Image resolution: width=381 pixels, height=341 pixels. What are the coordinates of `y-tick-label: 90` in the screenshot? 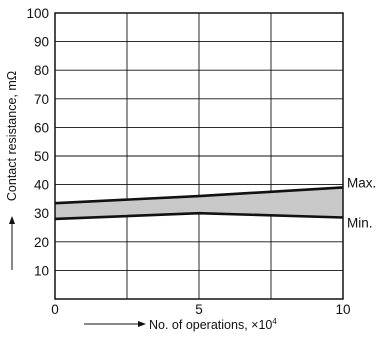 It's located at (41, 42).